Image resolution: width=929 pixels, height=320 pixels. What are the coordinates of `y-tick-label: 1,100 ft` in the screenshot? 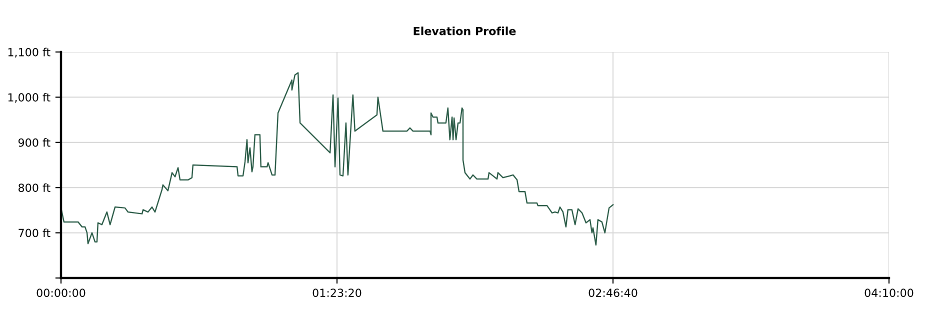 It's located at (29, 53).